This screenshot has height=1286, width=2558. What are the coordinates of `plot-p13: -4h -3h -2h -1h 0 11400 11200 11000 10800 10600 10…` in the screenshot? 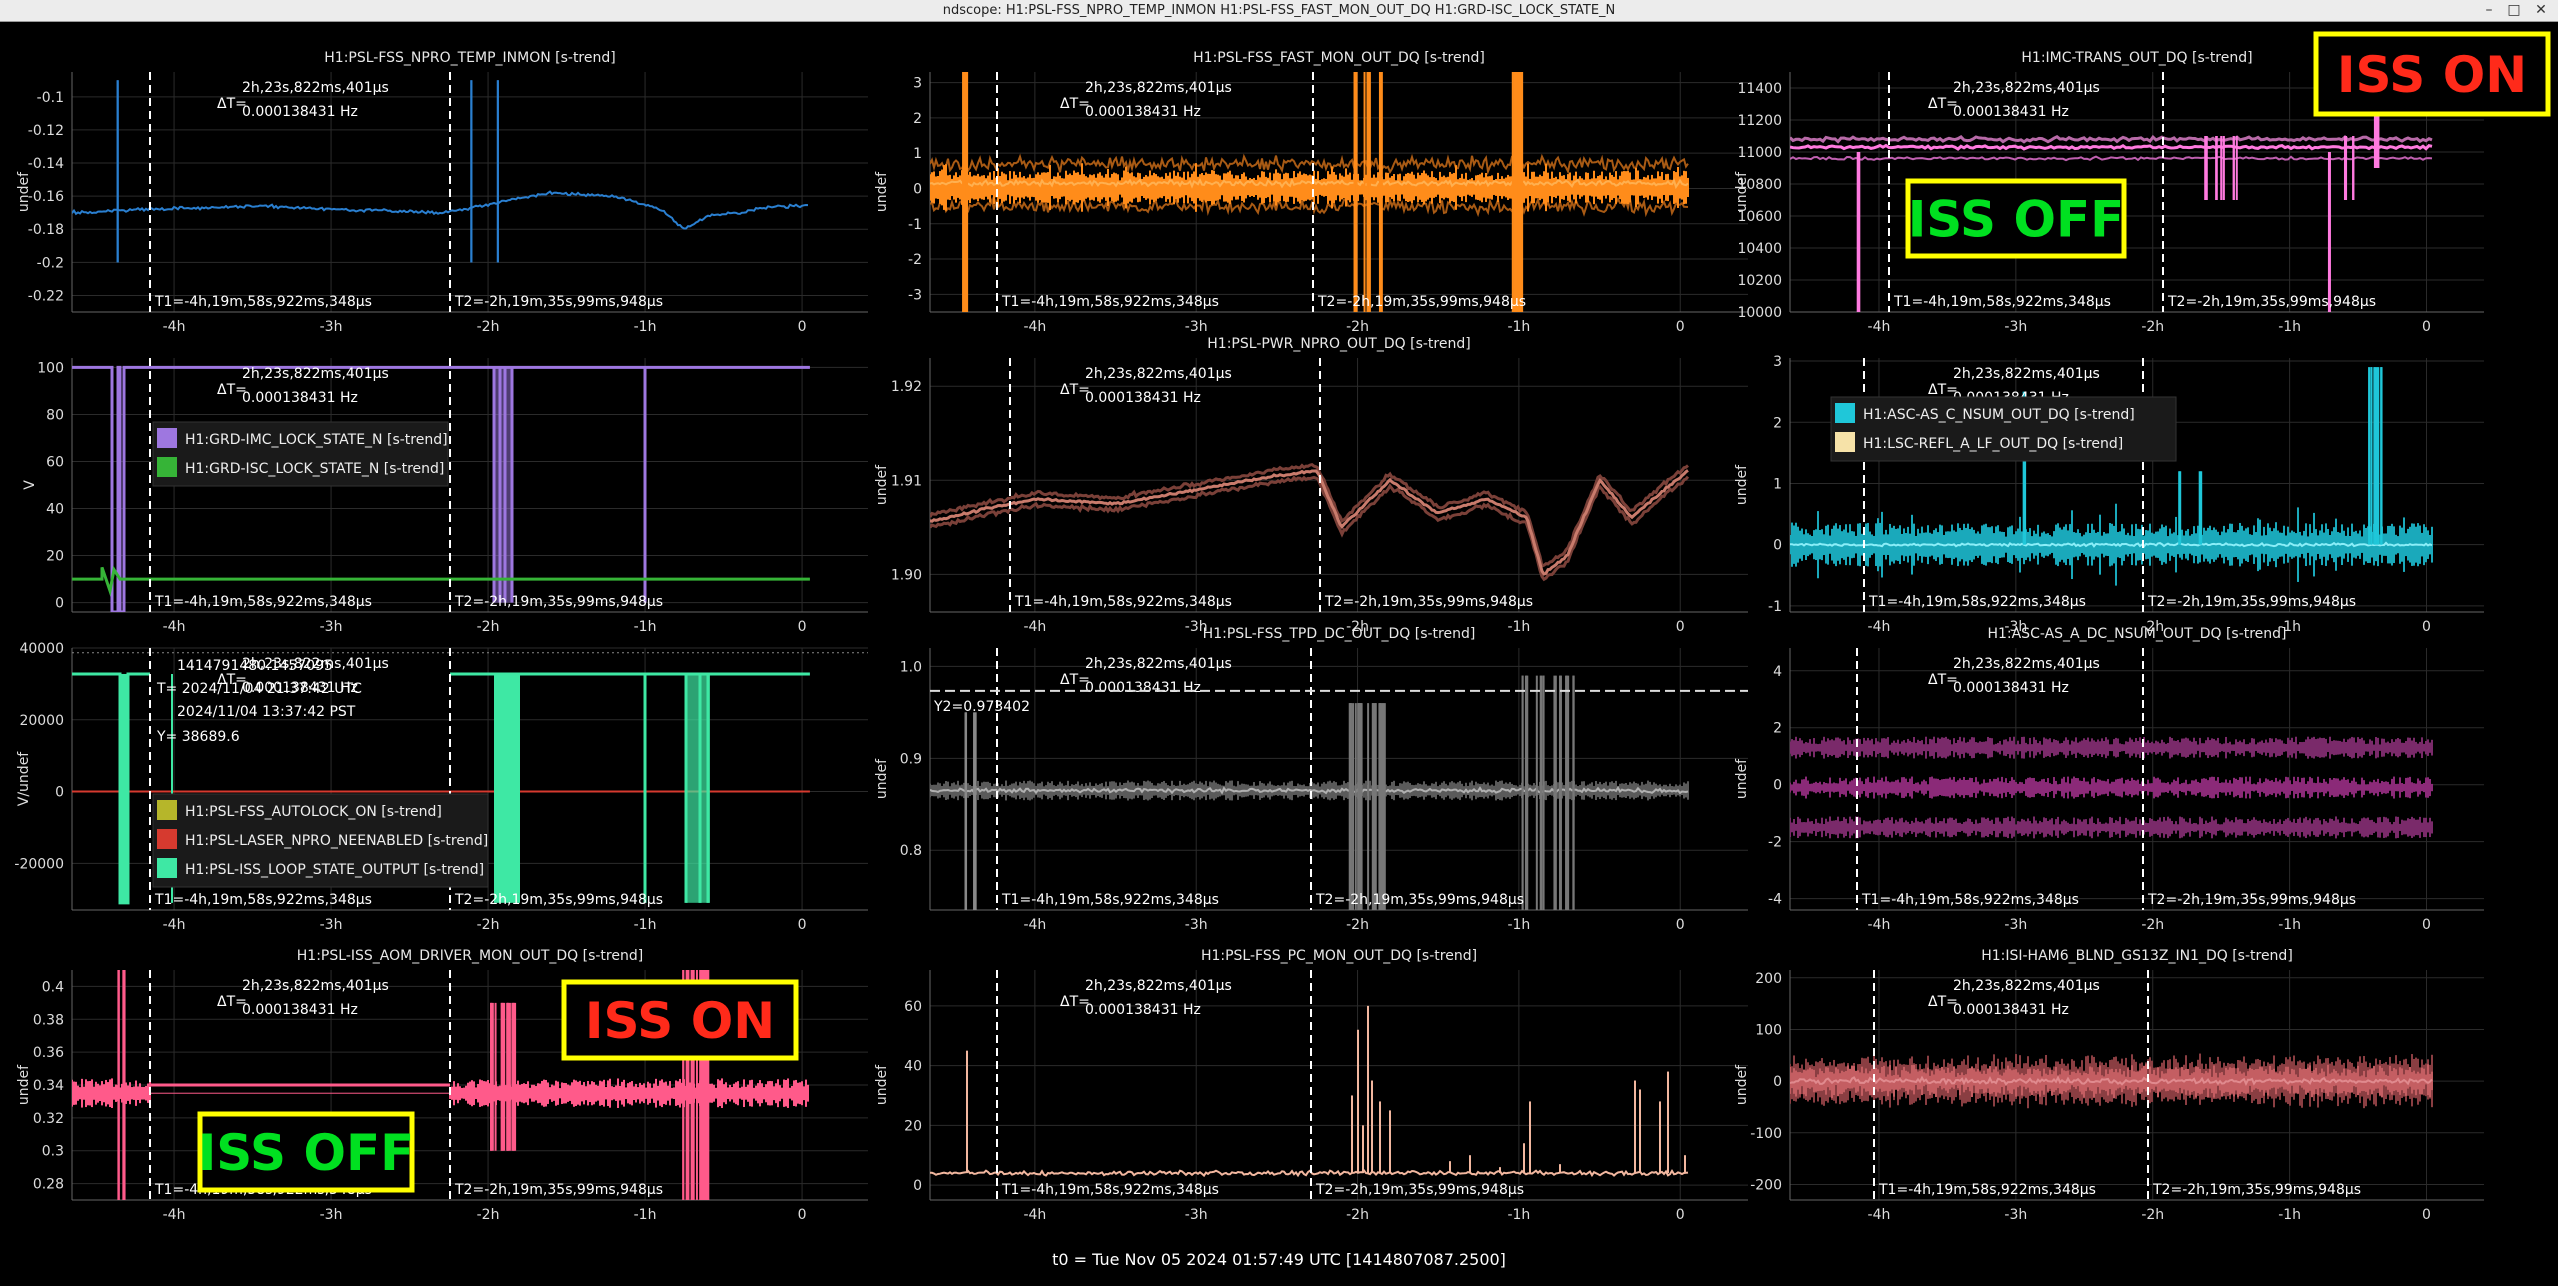 It's located at (2109, 192).